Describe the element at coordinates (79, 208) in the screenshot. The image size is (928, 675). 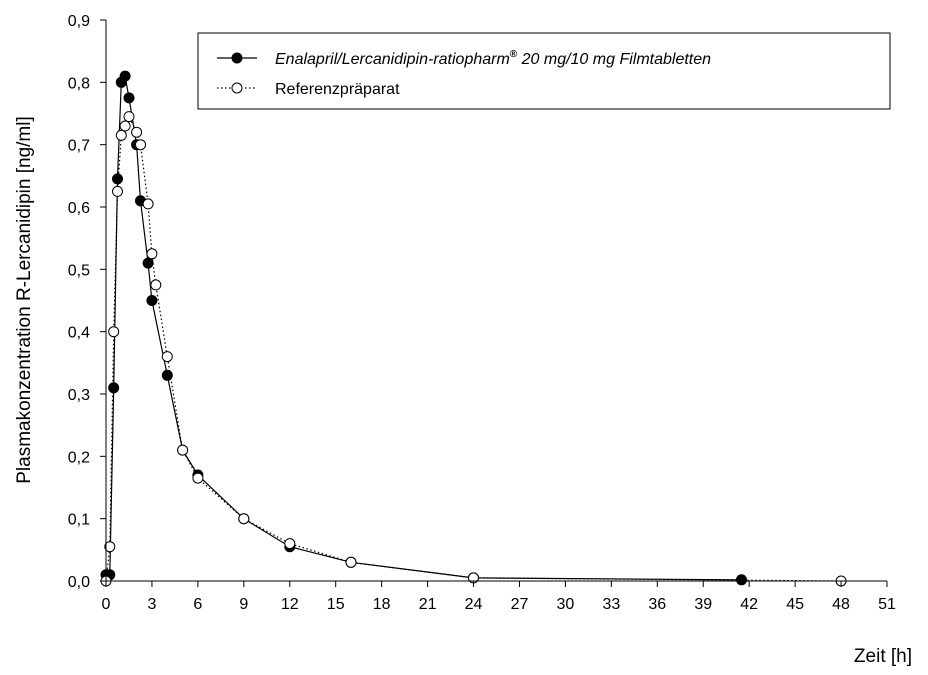
I see `y-tick-label: 0,6` at that location.